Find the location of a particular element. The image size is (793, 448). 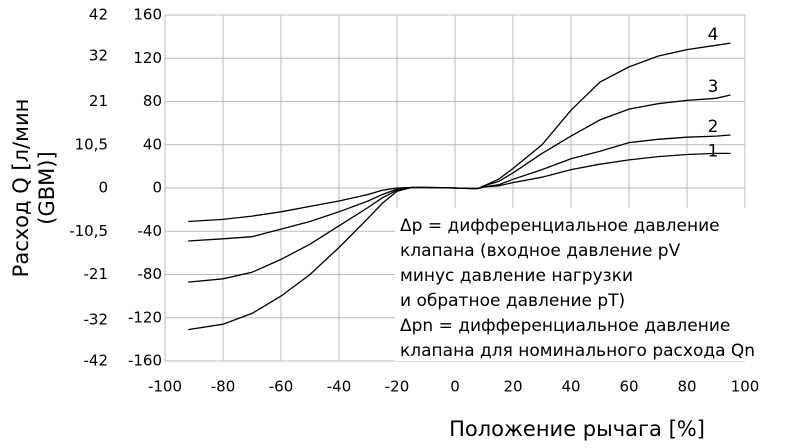

annotation-line: и обратное давление pT) is located at coordinates (512, 301).